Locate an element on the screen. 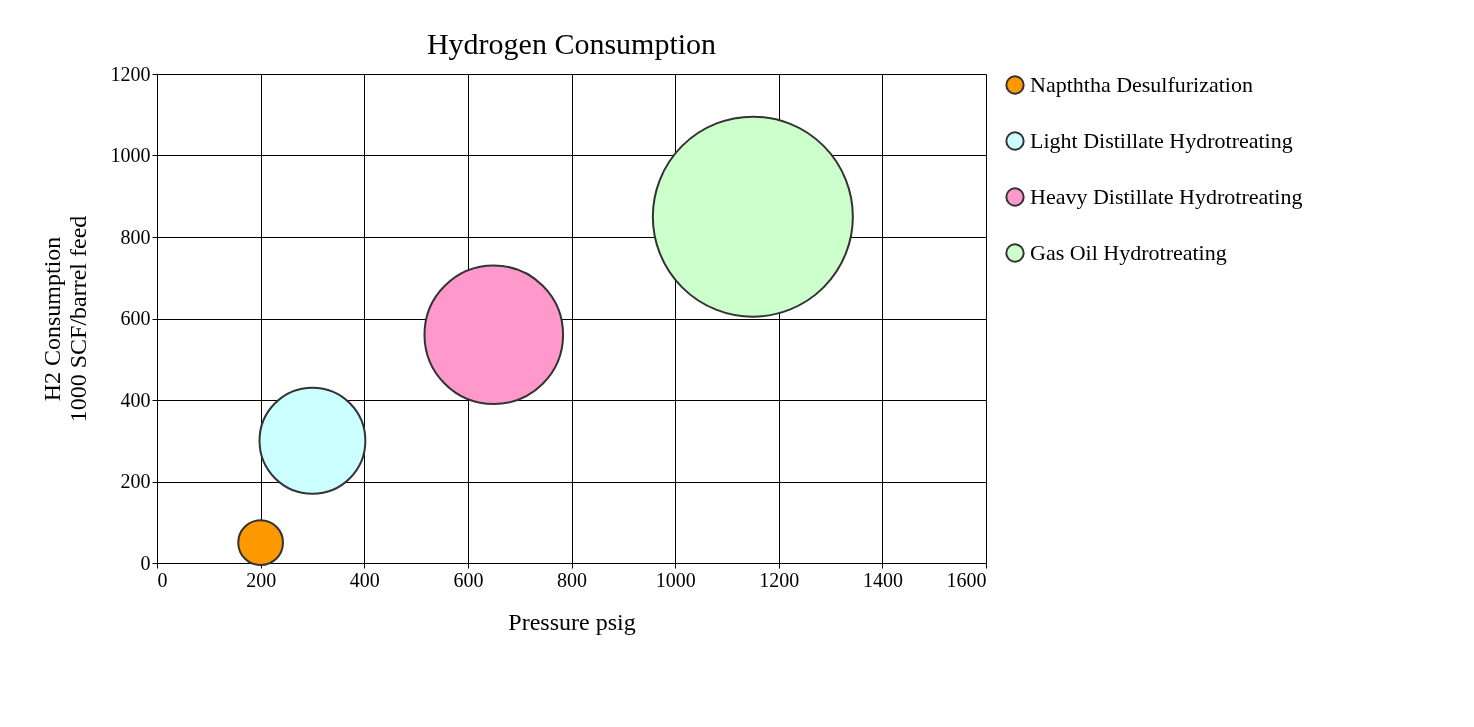 This screenshot has height=727, width=1474. legend-label: Light Distillate Hydrotreating is located at coordinates (1161, 140).